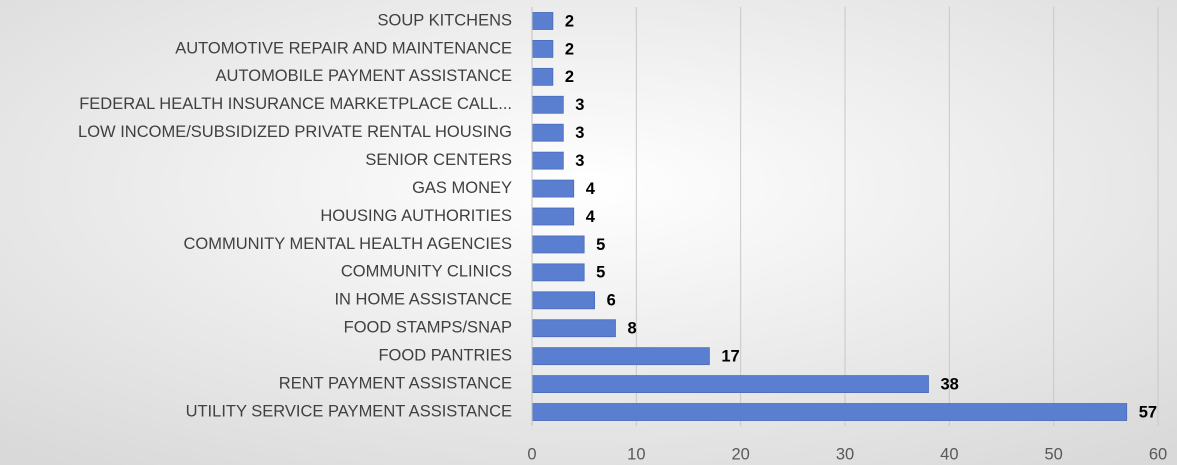 The image size is (1177, 465). What do you see at coordinates (445, 356) in the screenshot?
I see `y-tick-label: FOOD PANTRIES` at bounding box center [445, 356].